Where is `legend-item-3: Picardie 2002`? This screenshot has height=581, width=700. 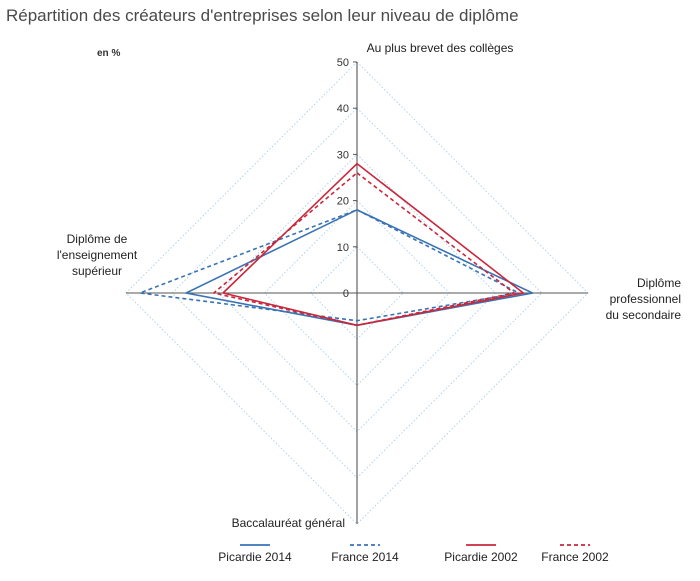 legend-item-3: Picardie 2002 is located at coordinates (481, 554).